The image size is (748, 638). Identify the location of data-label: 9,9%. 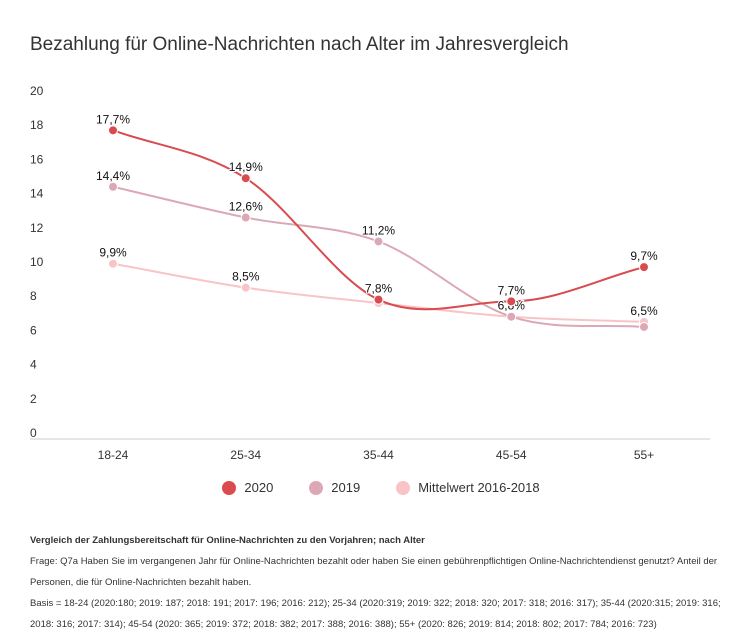
(113, 253).